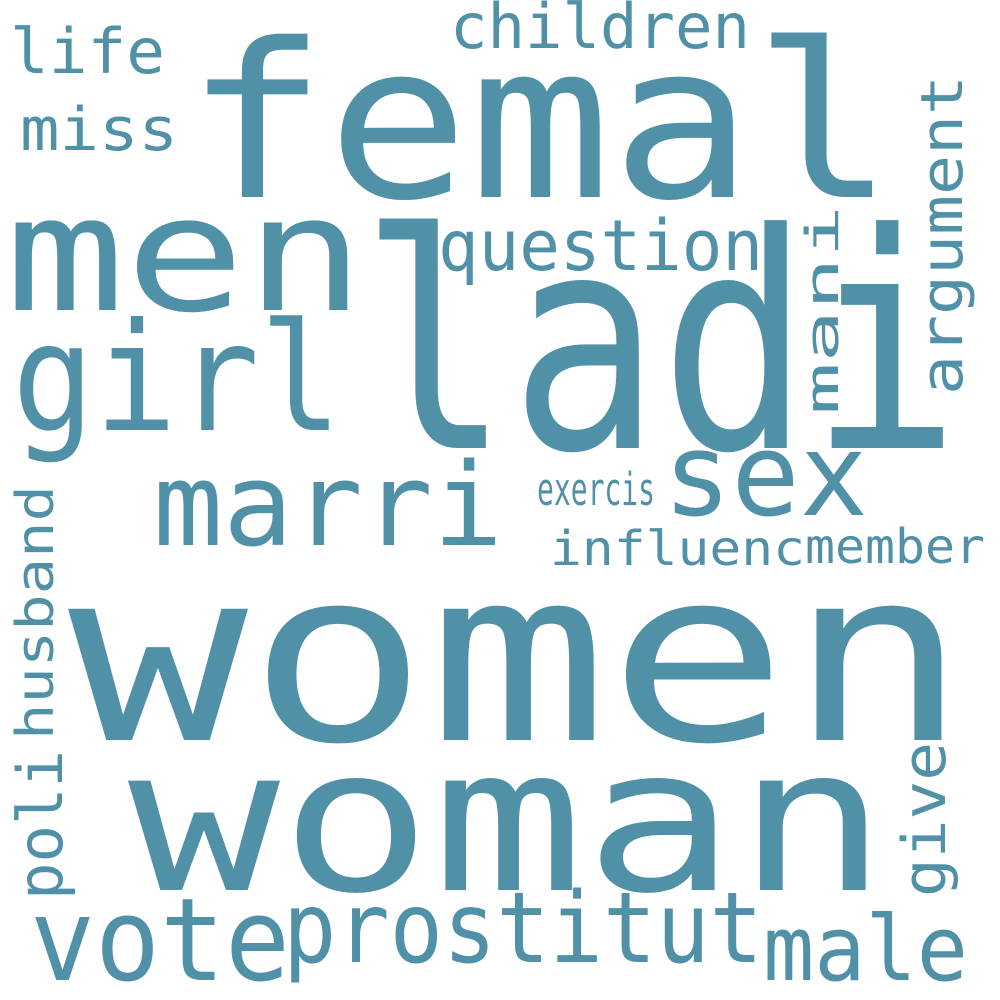 Image resolution: width=1000 pixels, height=1000 pixels. I want to click on word-husband: husband, so click(36, 612).